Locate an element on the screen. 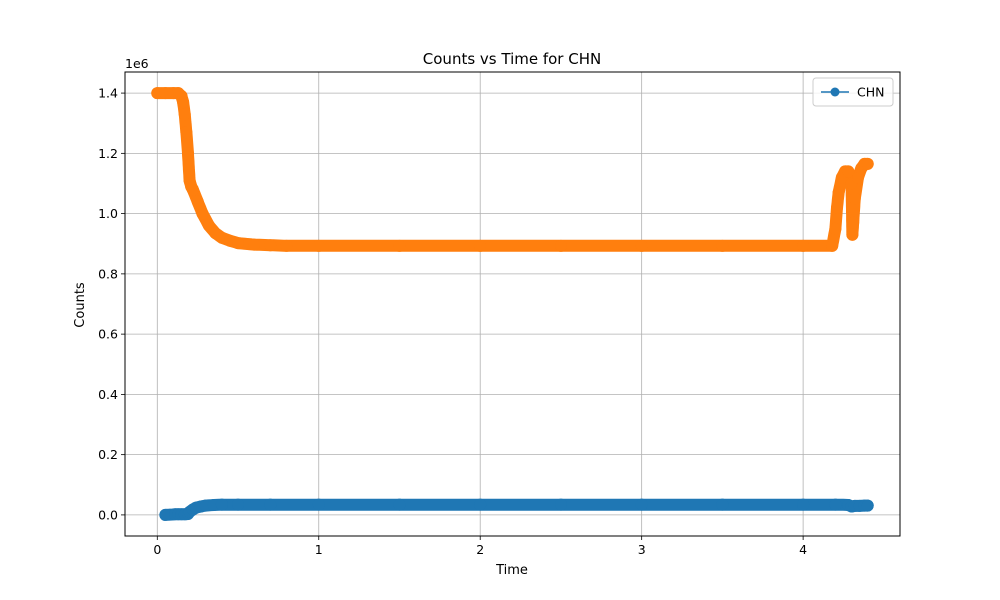 The height and width of the screenshot is (600, 1000). y-tick-label: 0.4 is located at coordinates (108, 394).